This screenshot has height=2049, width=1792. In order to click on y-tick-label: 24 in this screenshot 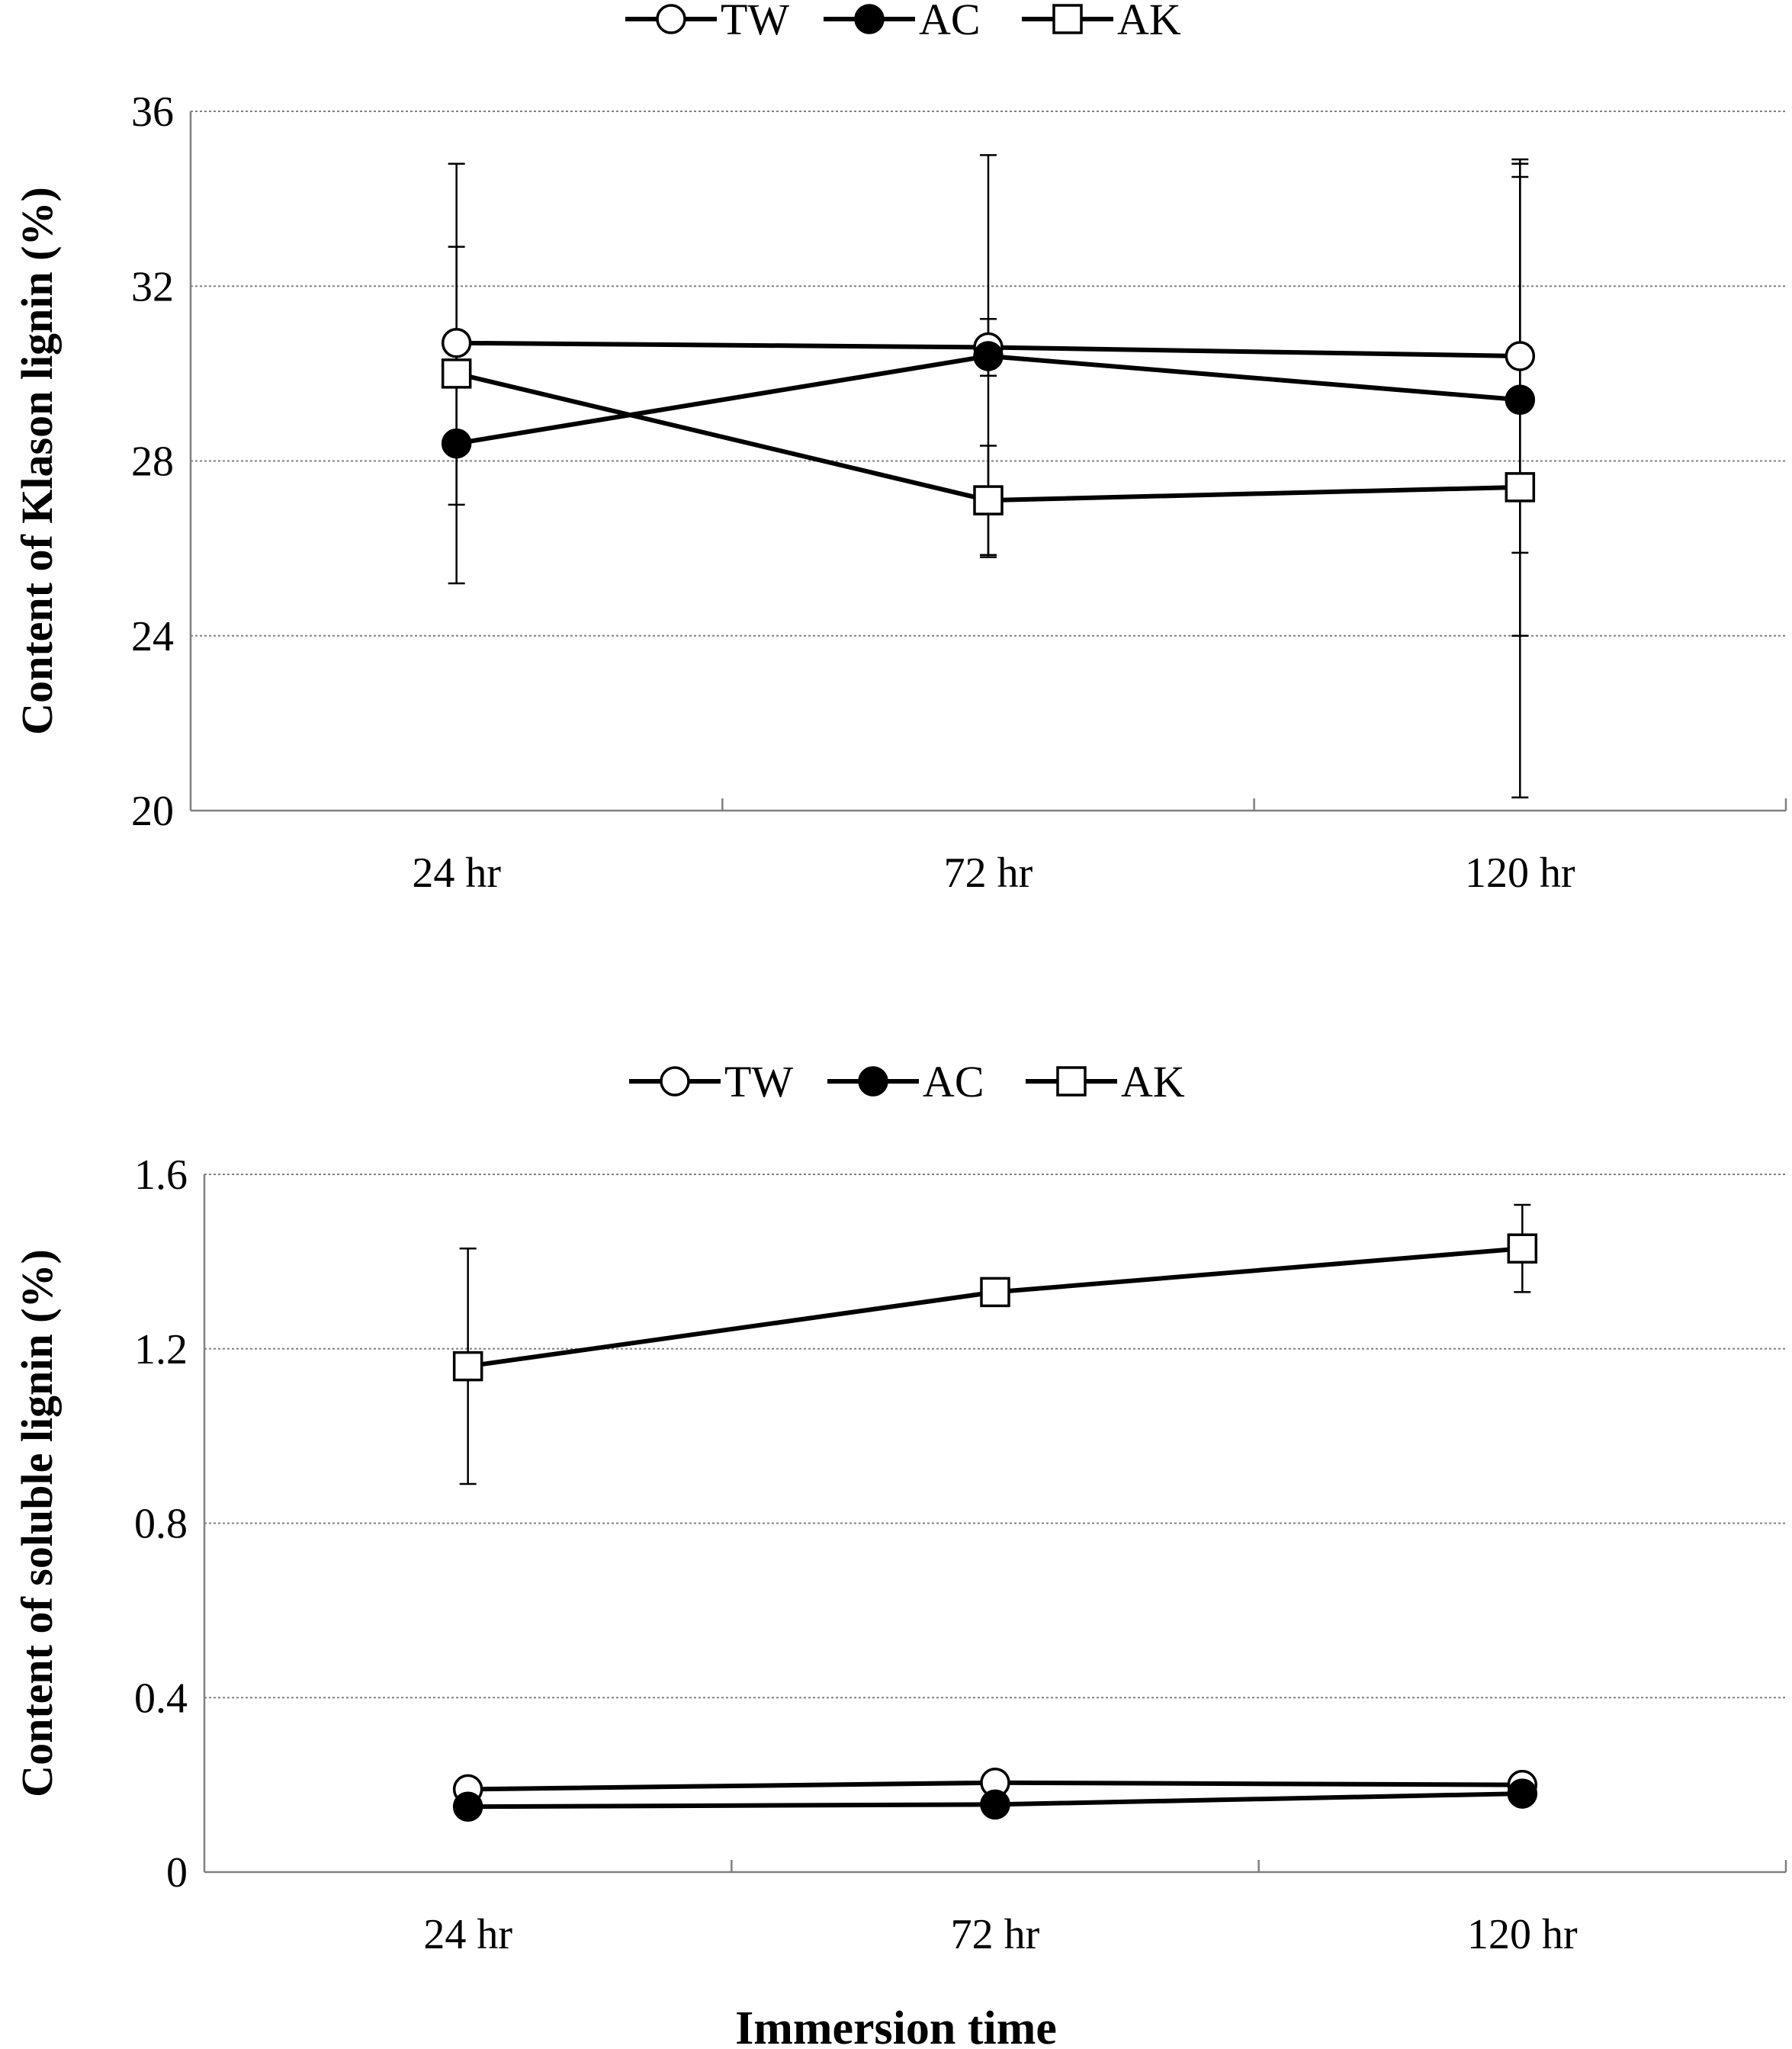, I will do `click(152, 636)`.